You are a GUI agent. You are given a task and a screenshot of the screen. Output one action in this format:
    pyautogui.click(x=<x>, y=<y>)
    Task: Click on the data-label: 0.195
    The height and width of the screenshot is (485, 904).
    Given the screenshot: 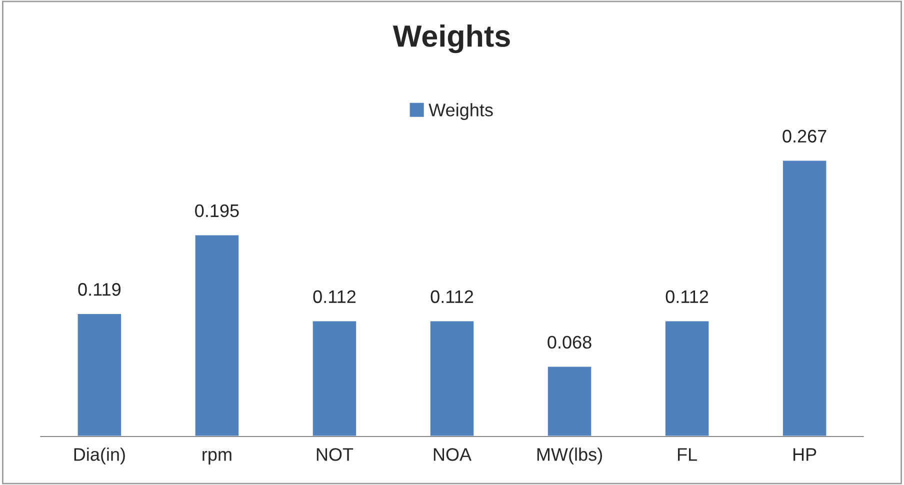 What is the action you would take?
    pyautogui.click(x=217, y=211)
    